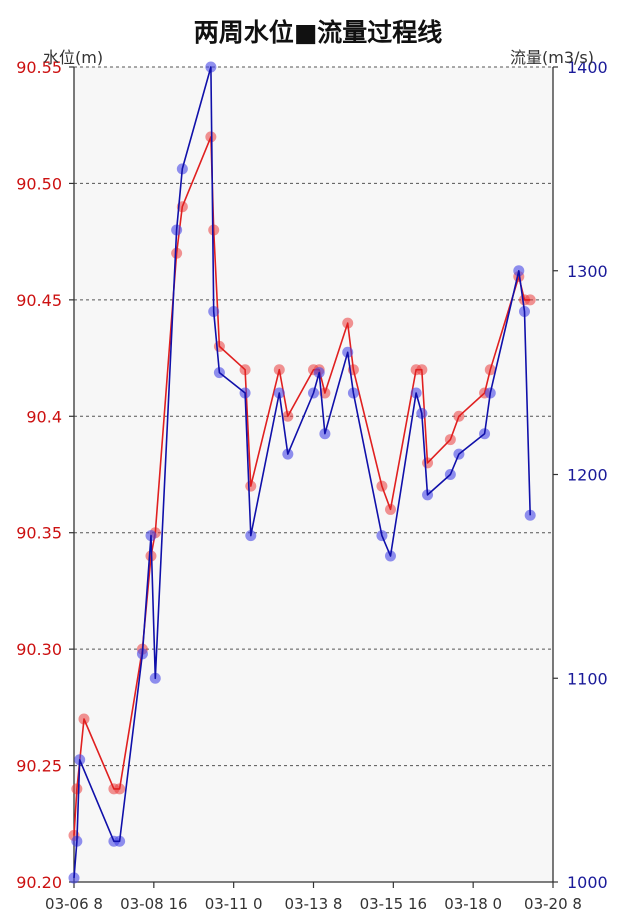 This screenshot has height=922, width=636. Describe the element at coordinates (74, 878) in the screenshot. I see `flow-point` at that location.